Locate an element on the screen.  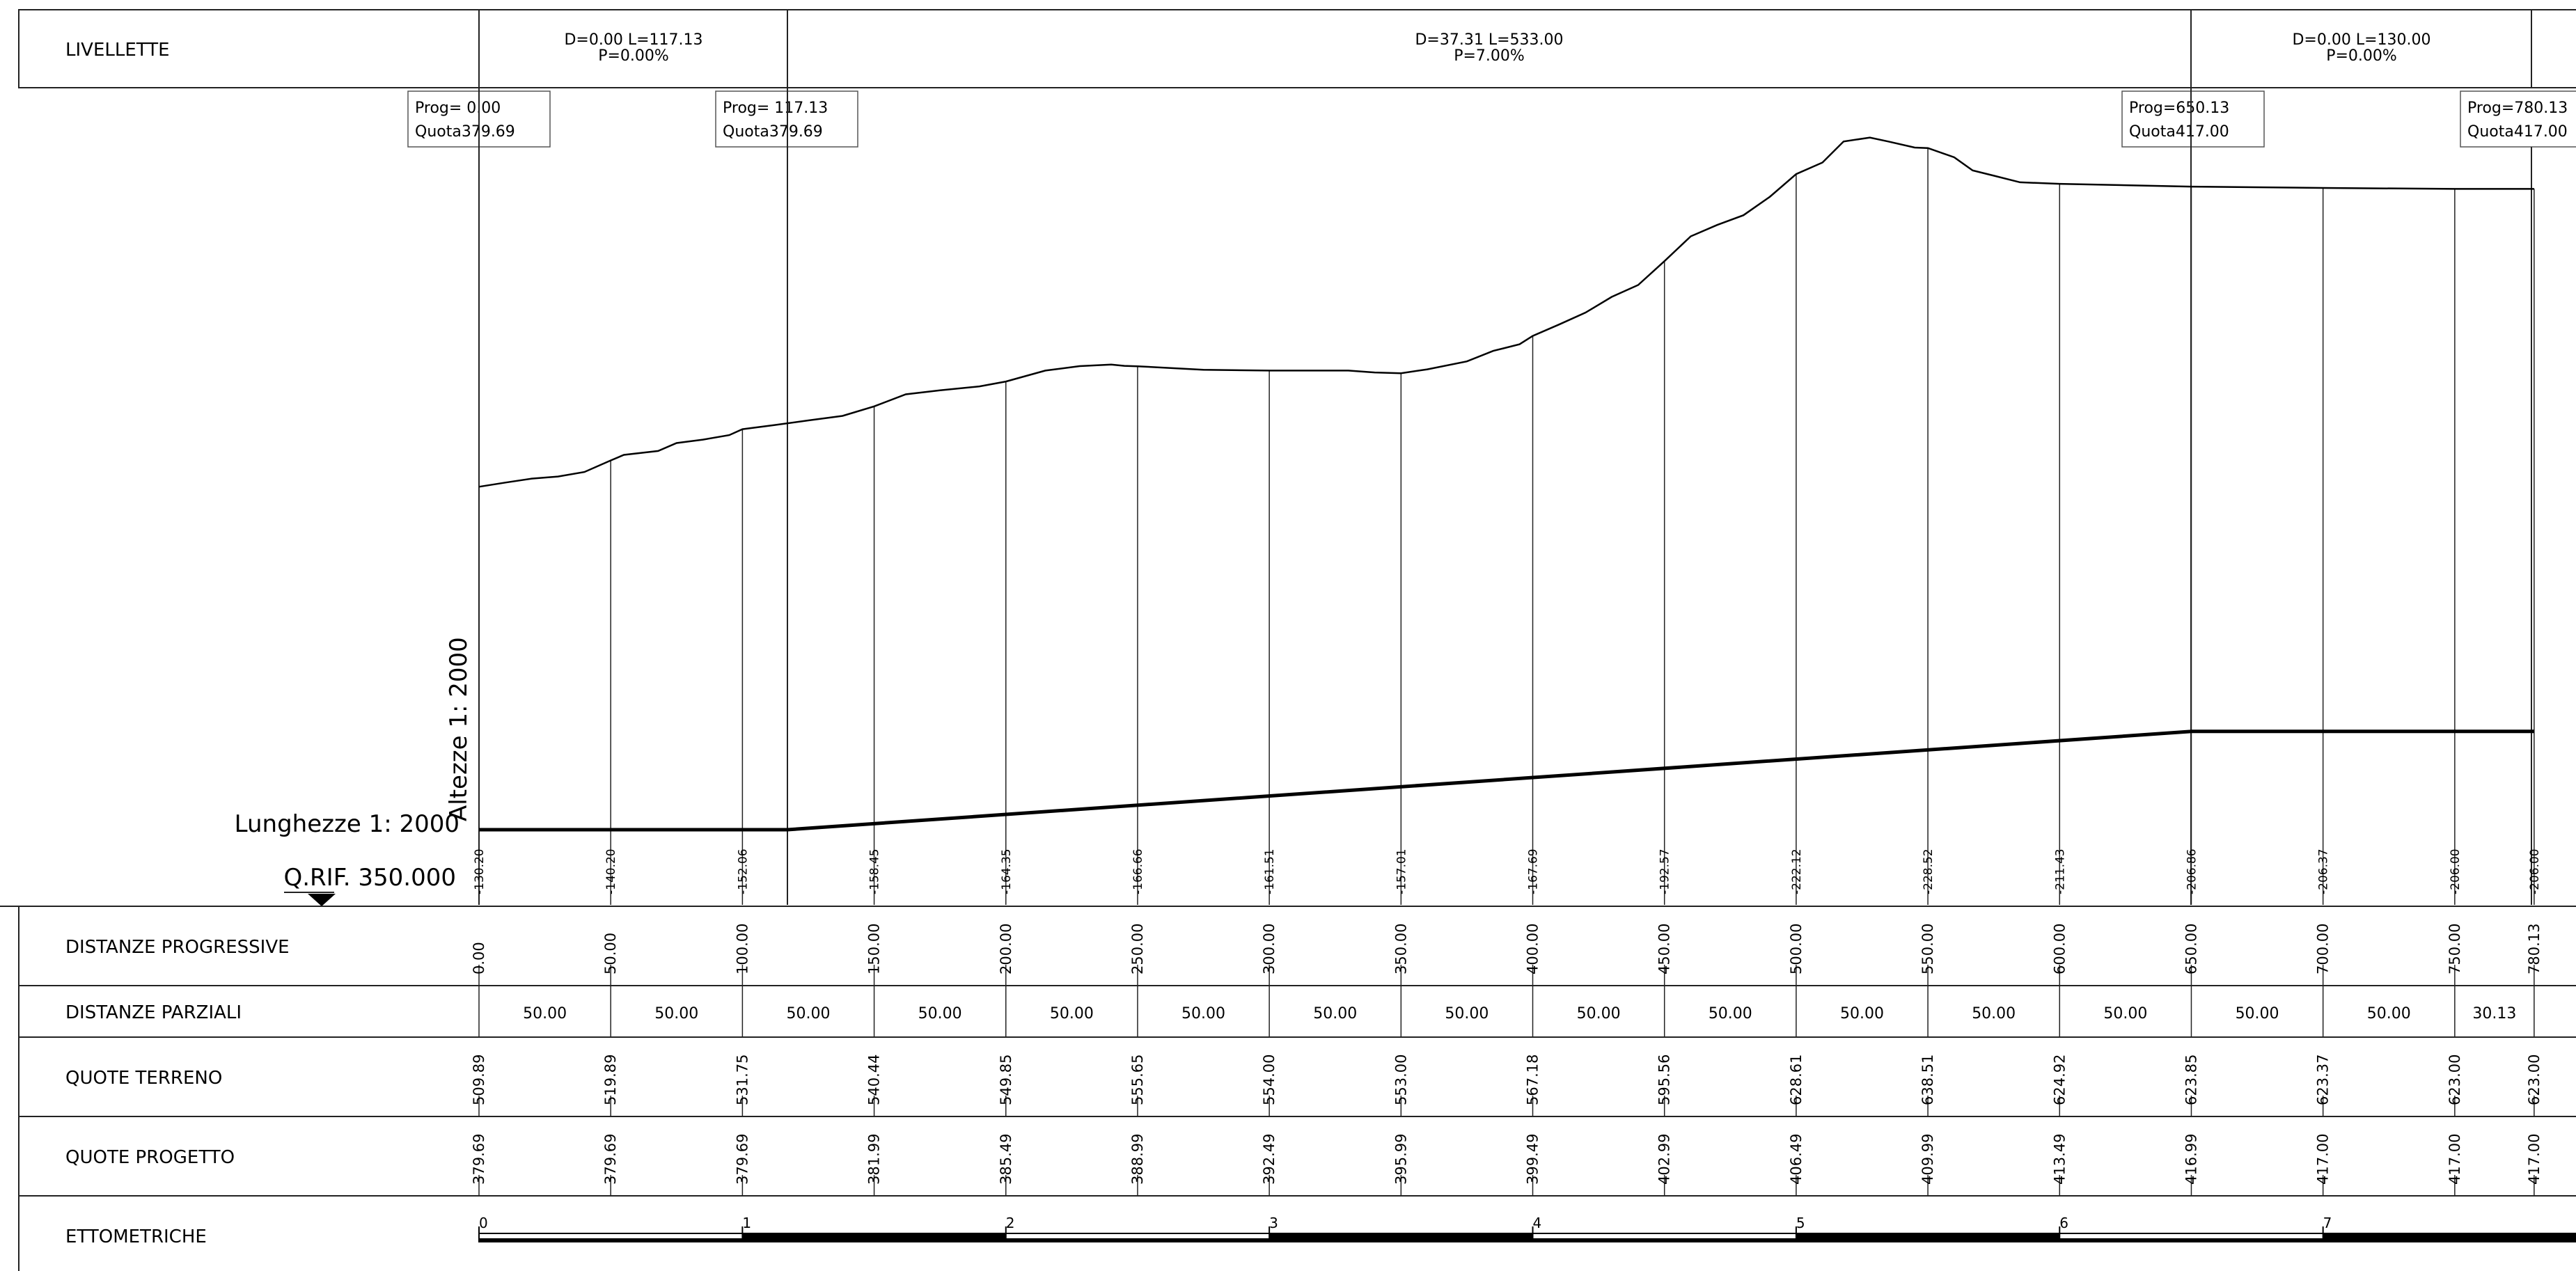
section-label: -164.35 is located at coordinates (1007, 871).